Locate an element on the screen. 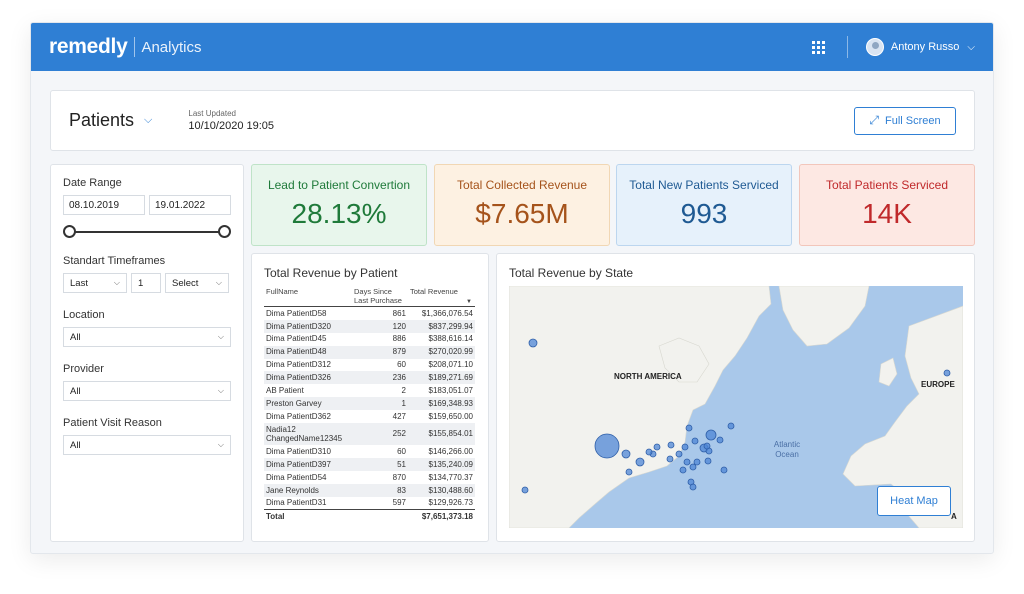 This screenshot has height=594, width=1024. timeframes-label: Standart Timeframes is located at coordinates (114, 261).